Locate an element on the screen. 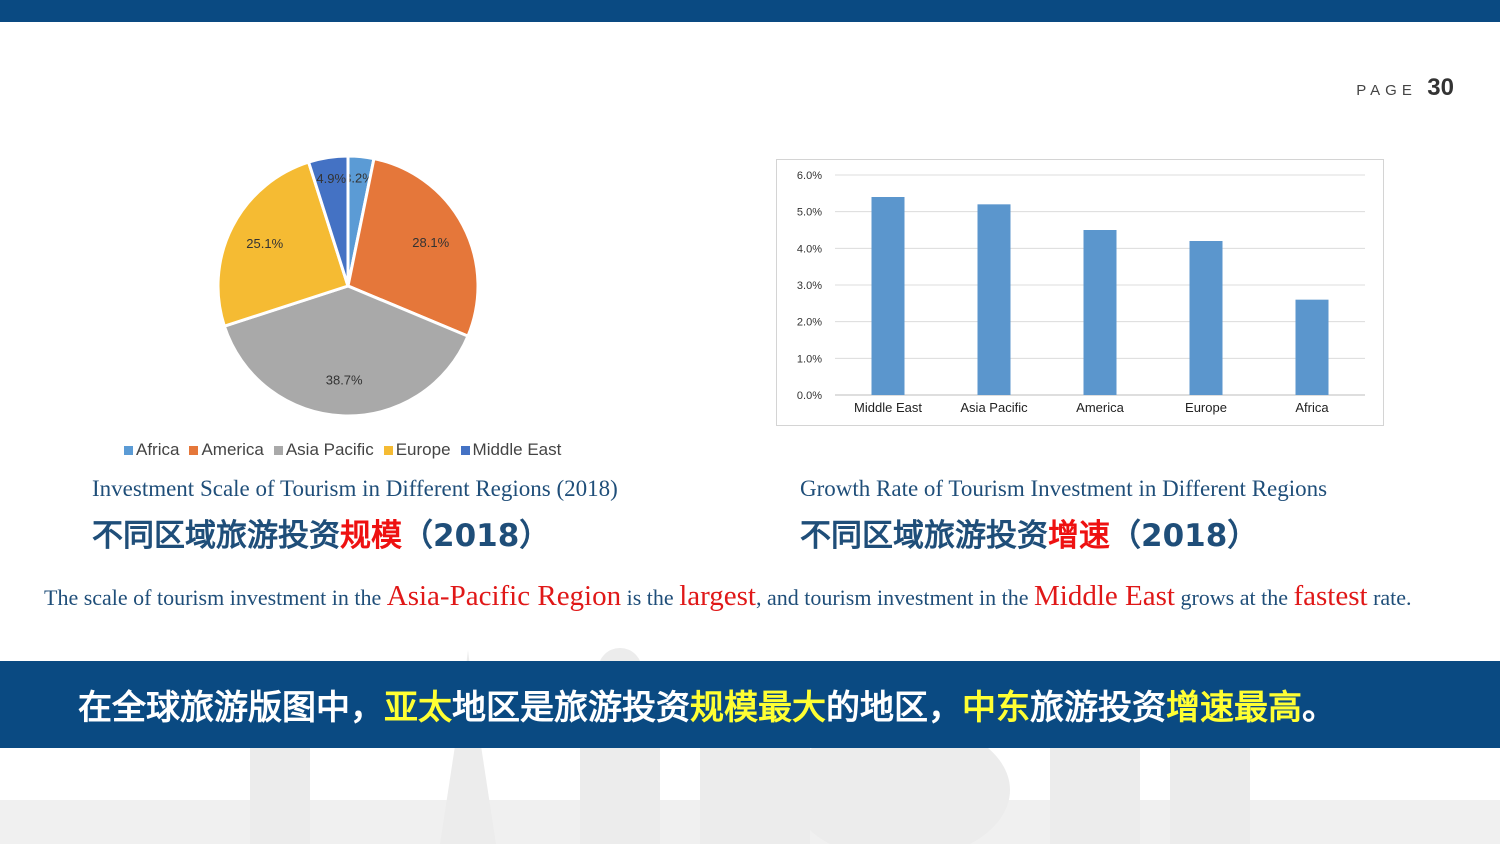 The width and height of the screenshot is (1500, 844). pie-label-middle-east: 4.9% is located at coordinates (331, 178).